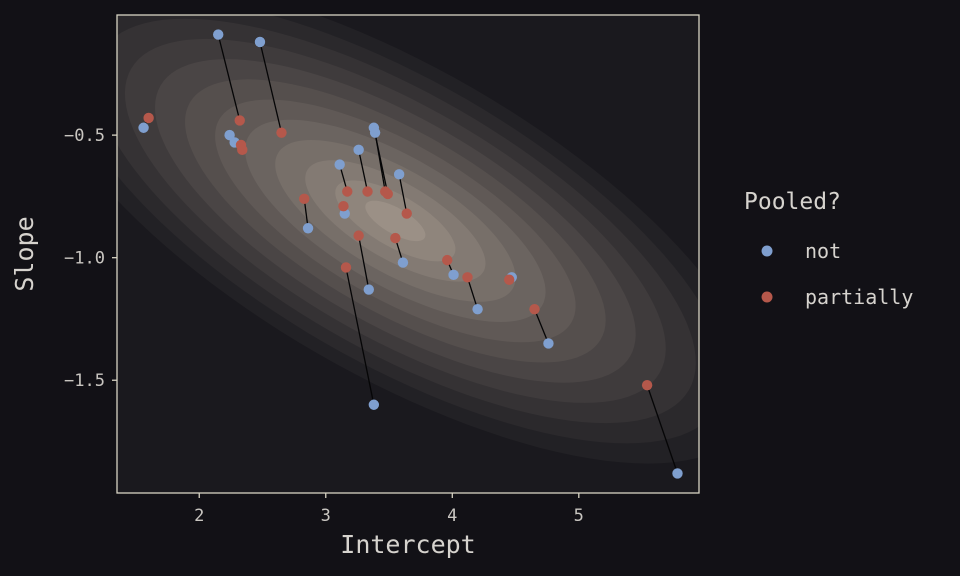  I want to click on y-tick-label: −0.5, so click(84, 136).